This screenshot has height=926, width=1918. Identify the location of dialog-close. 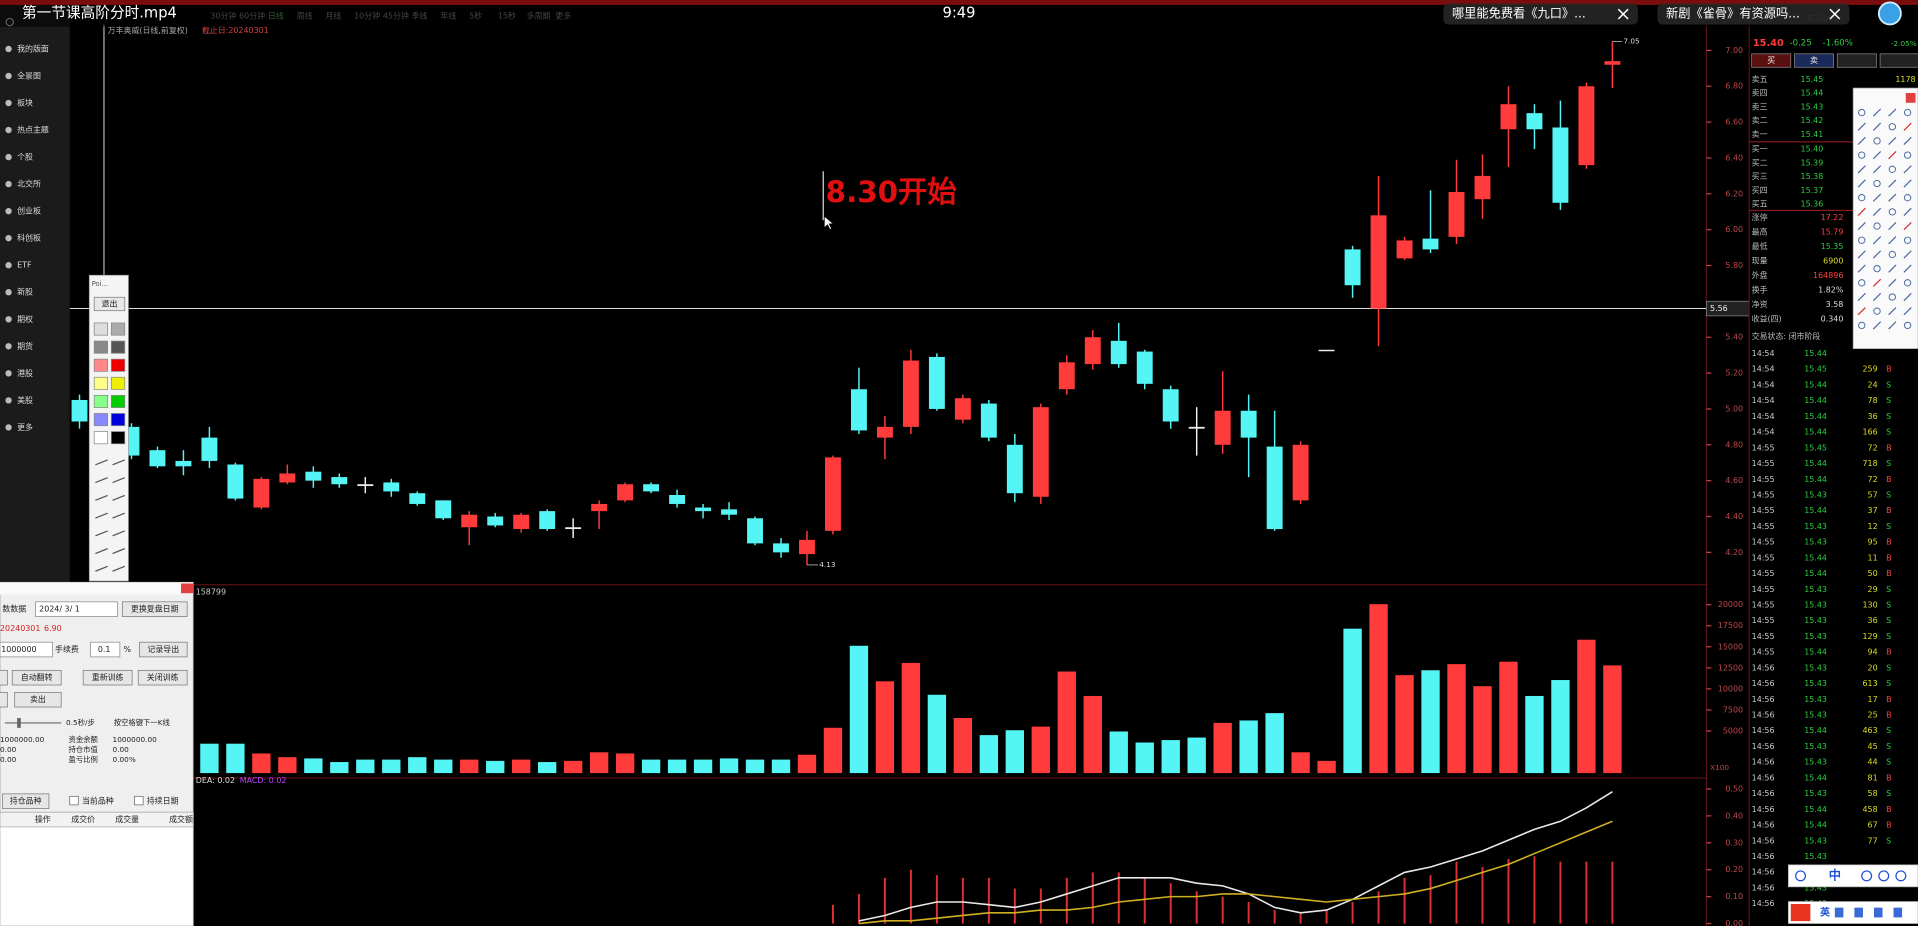
(187, 588).